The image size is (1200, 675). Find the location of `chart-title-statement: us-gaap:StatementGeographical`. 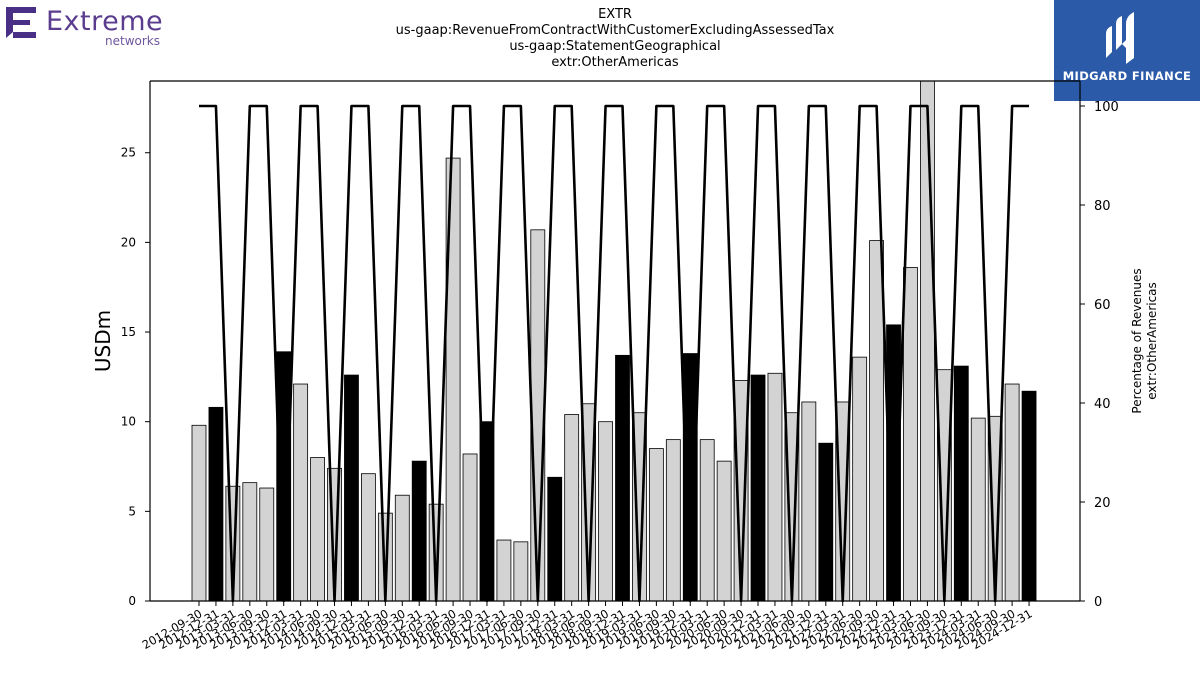

chart-title-statement: us-gaap:StatementGeographical is located at coordinates (615, 46).